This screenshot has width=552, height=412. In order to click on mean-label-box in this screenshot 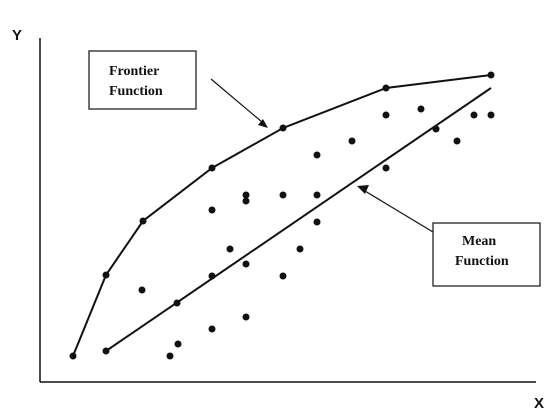, I will do `click(486, 254)`.